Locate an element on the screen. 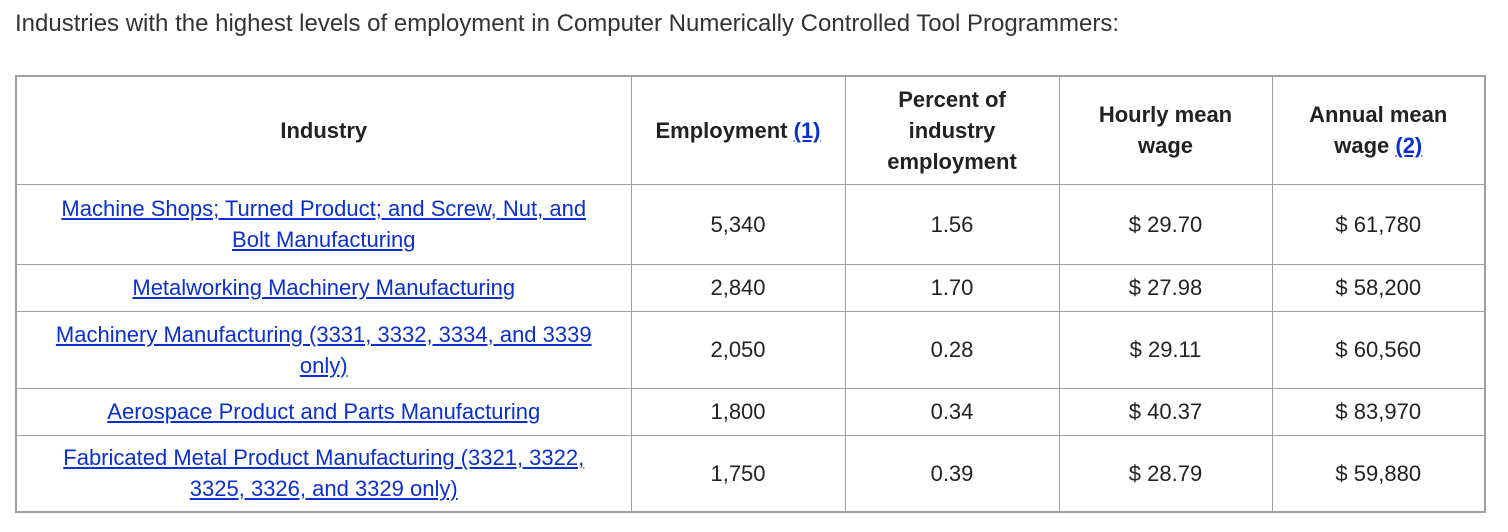 This screenshot has width=1508, height=532. table-cell: Metalworking Machinery Manufacturing is located at coordinates (323, 287).